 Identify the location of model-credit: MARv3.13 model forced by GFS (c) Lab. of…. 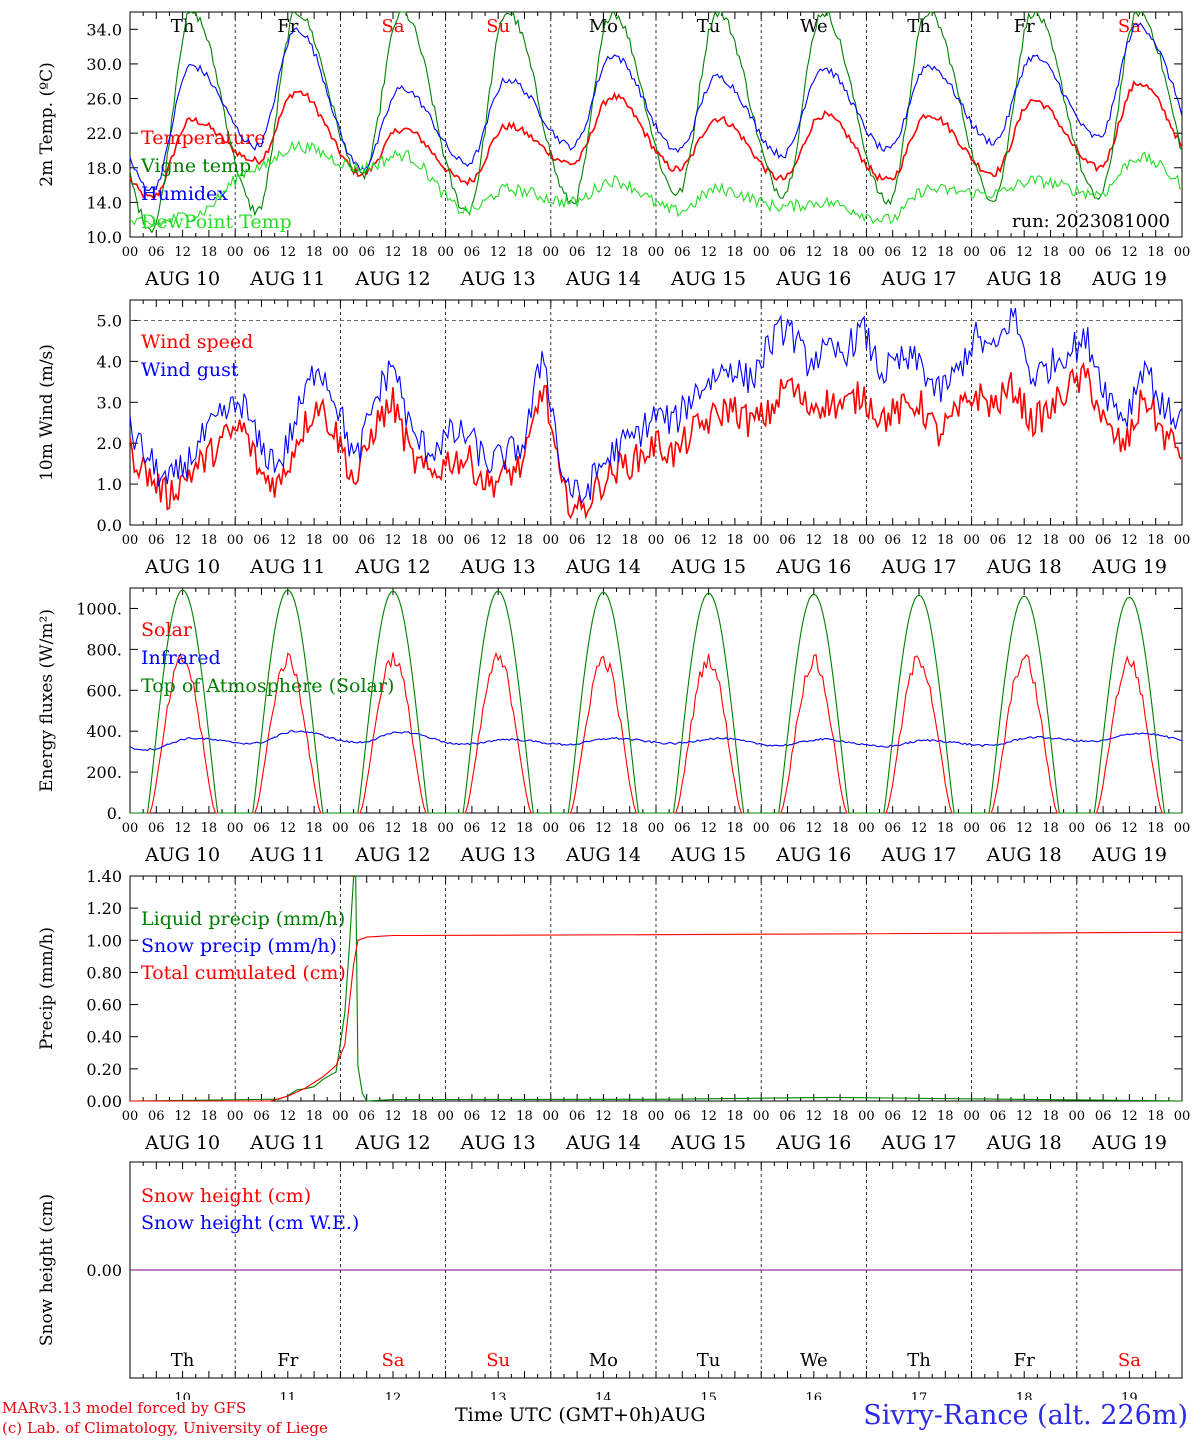
(165, 1418).